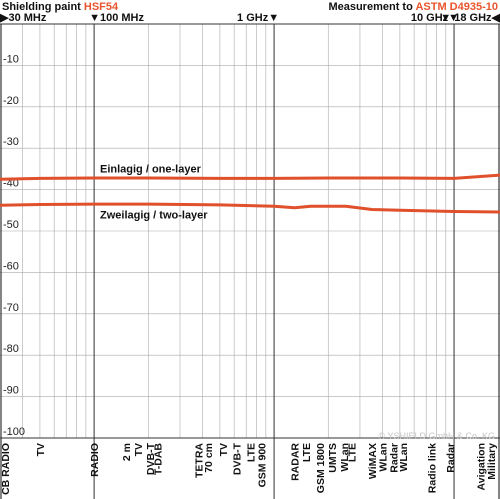 Image resolution: width=500 pixels, height=499 pixels. I want to click on x-tick-label: ▼ 18 GHz◀, so click(470, 18).